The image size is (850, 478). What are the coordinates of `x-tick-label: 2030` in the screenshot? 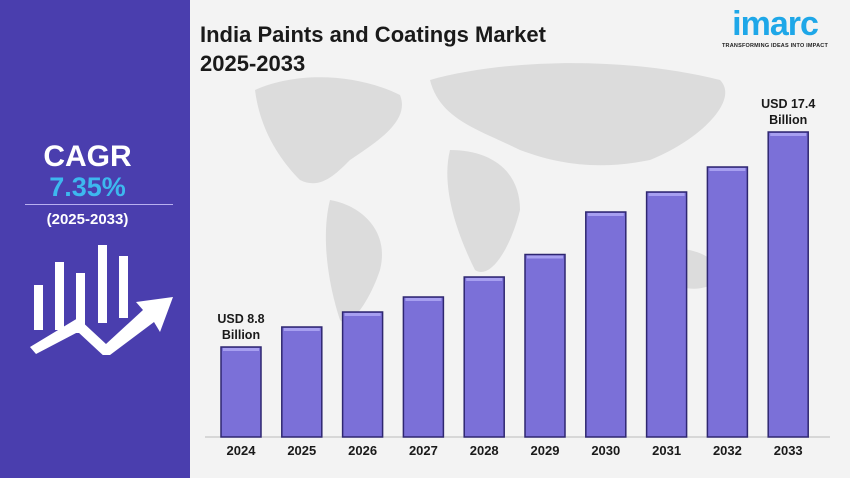 It's located at (605, 450).